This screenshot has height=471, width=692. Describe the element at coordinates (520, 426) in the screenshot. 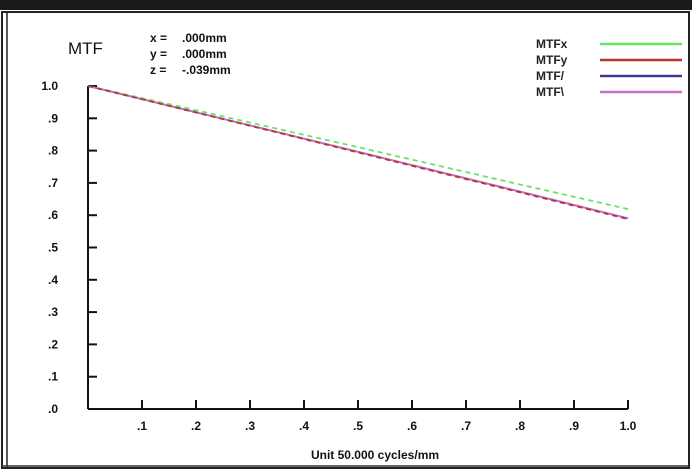

I see `x-tick-label: .8` at that location.